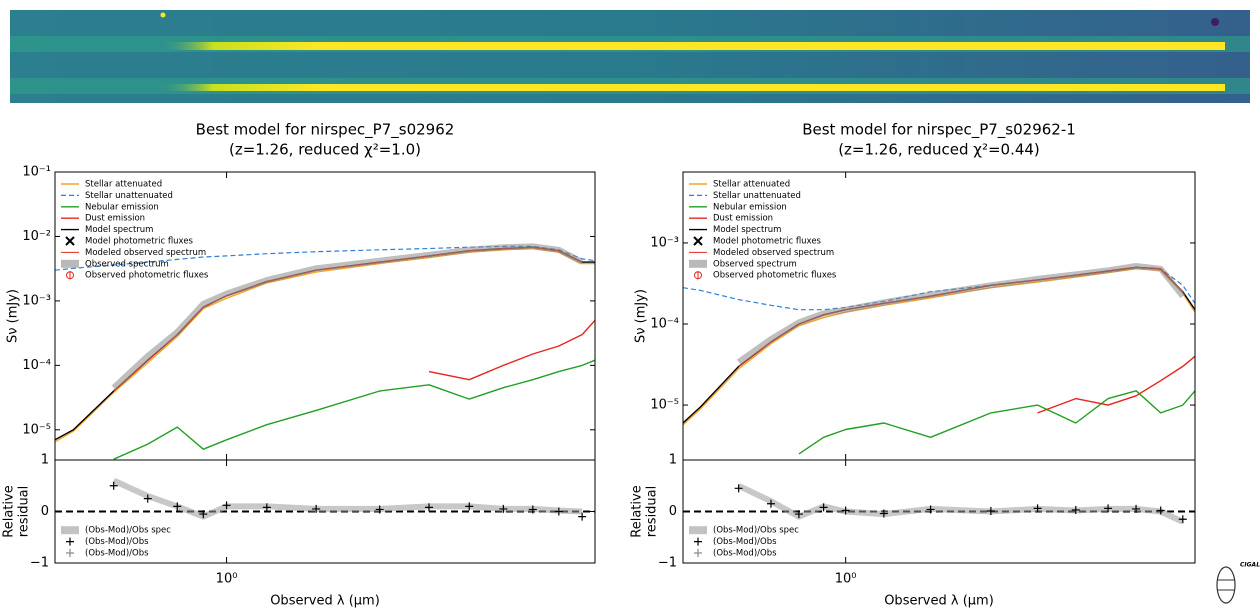 The width and height of the screenshot is (1260, 611). I want to click on legend-label: Stellar attenuated, so click(751, 185).